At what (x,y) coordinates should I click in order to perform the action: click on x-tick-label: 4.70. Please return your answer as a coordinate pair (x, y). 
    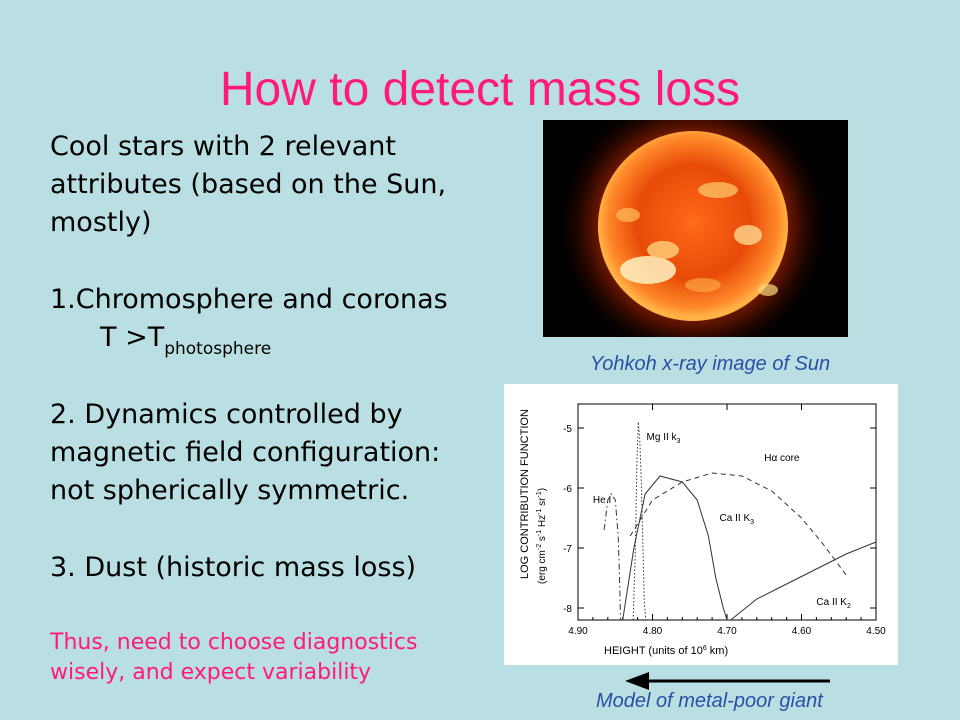
    Looking at the image, I should click on (727, 631).